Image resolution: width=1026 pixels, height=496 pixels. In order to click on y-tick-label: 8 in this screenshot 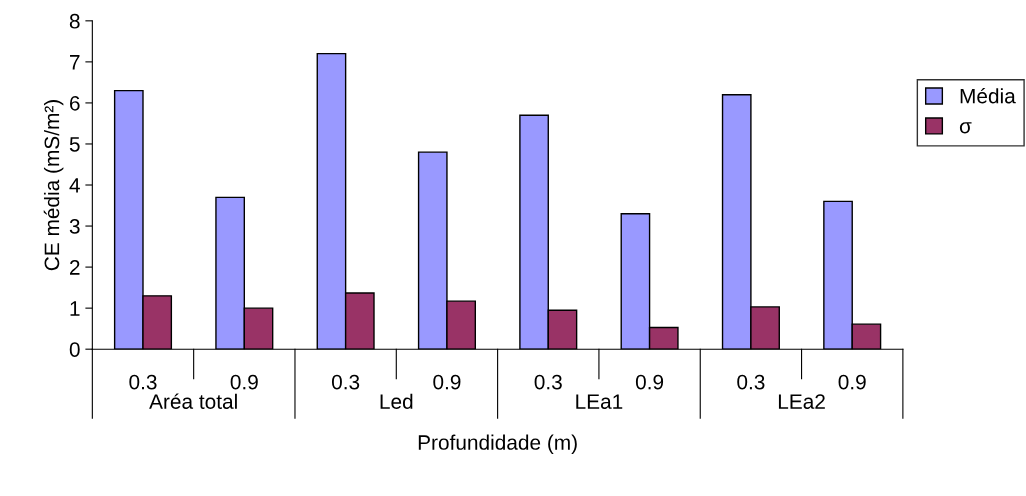, I will do `click(74, 21)`.